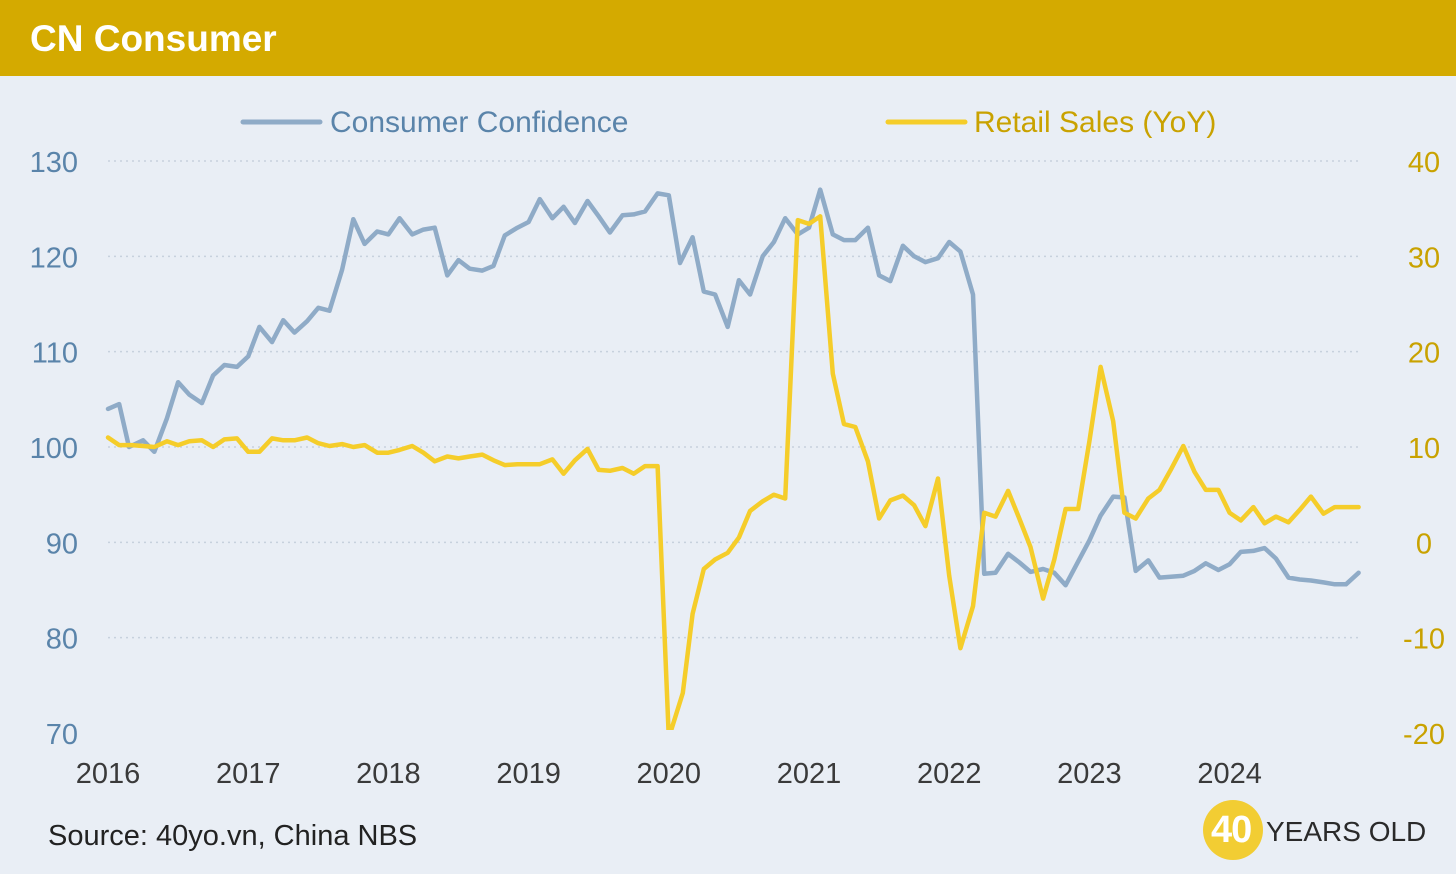  What do you see at coordinates (1229, 774) in the screenshot?
I see `x-tick-label: 2024` at bounding box center [1229, 774].